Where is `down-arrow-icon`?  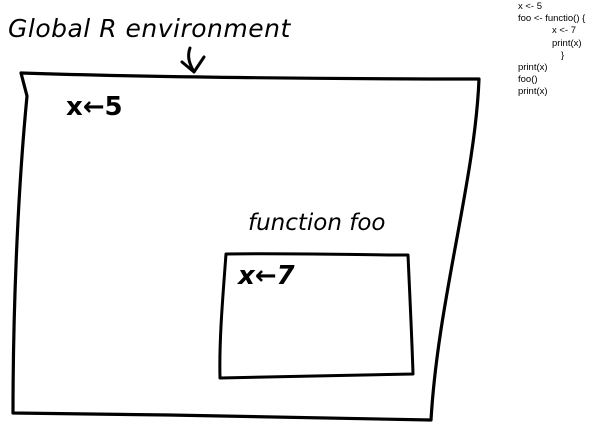
down-arrow-icon is located at coordinates (193, 60).